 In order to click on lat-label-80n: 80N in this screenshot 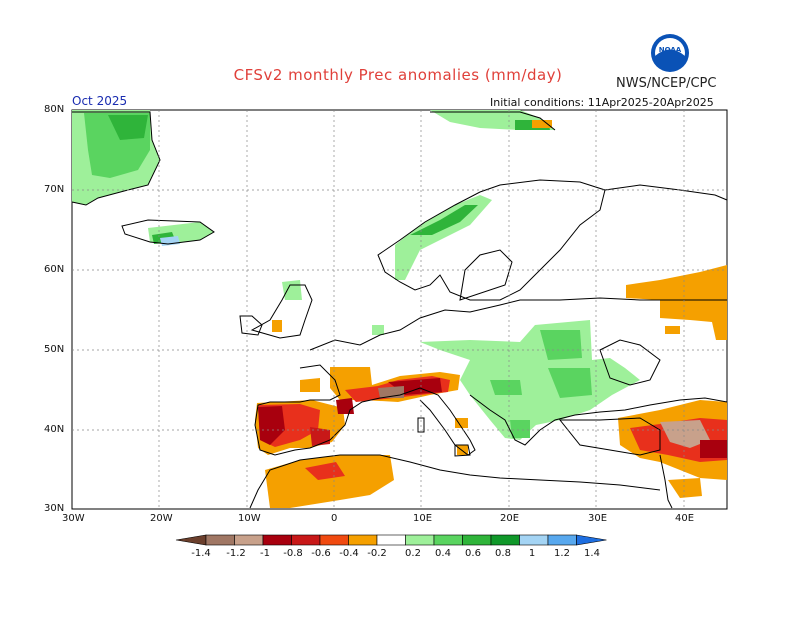, I will do `click(54, 109)`.